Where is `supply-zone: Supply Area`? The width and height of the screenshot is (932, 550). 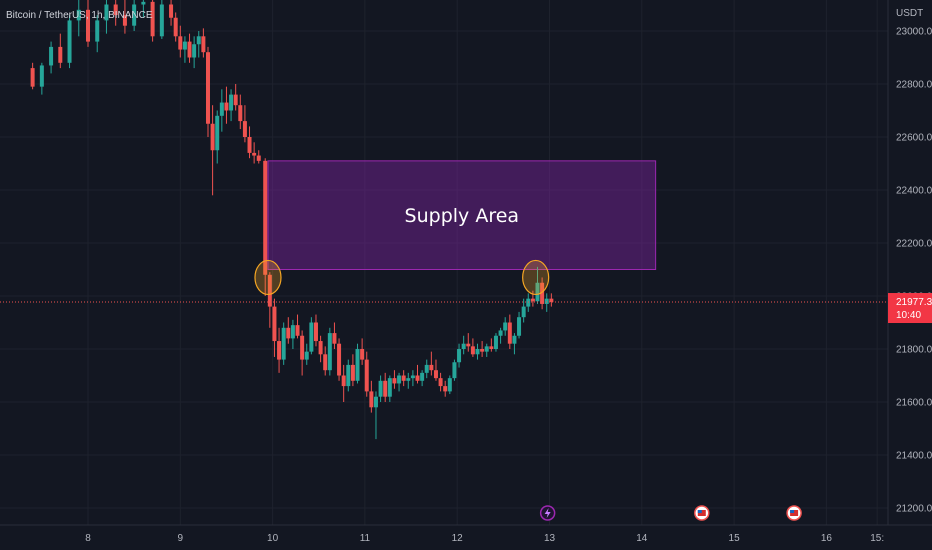 supply-zone: Supply Area is located at coordinates (462, 215).